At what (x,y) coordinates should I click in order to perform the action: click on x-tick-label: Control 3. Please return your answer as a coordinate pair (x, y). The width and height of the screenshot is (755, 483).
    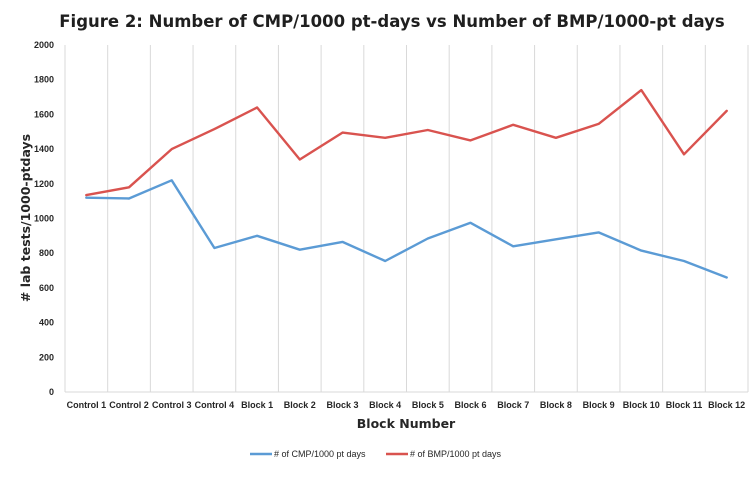
    Looking at the image, I should click on (172, 405).